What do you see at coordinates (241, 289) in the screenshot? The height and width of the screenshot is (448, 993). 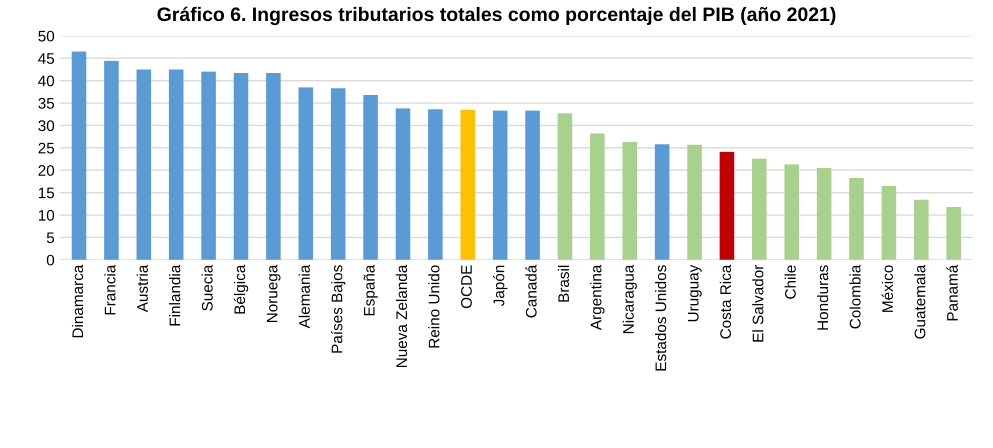 I see `x-tick-label: Bélgica` at bounding box center [241, 289].